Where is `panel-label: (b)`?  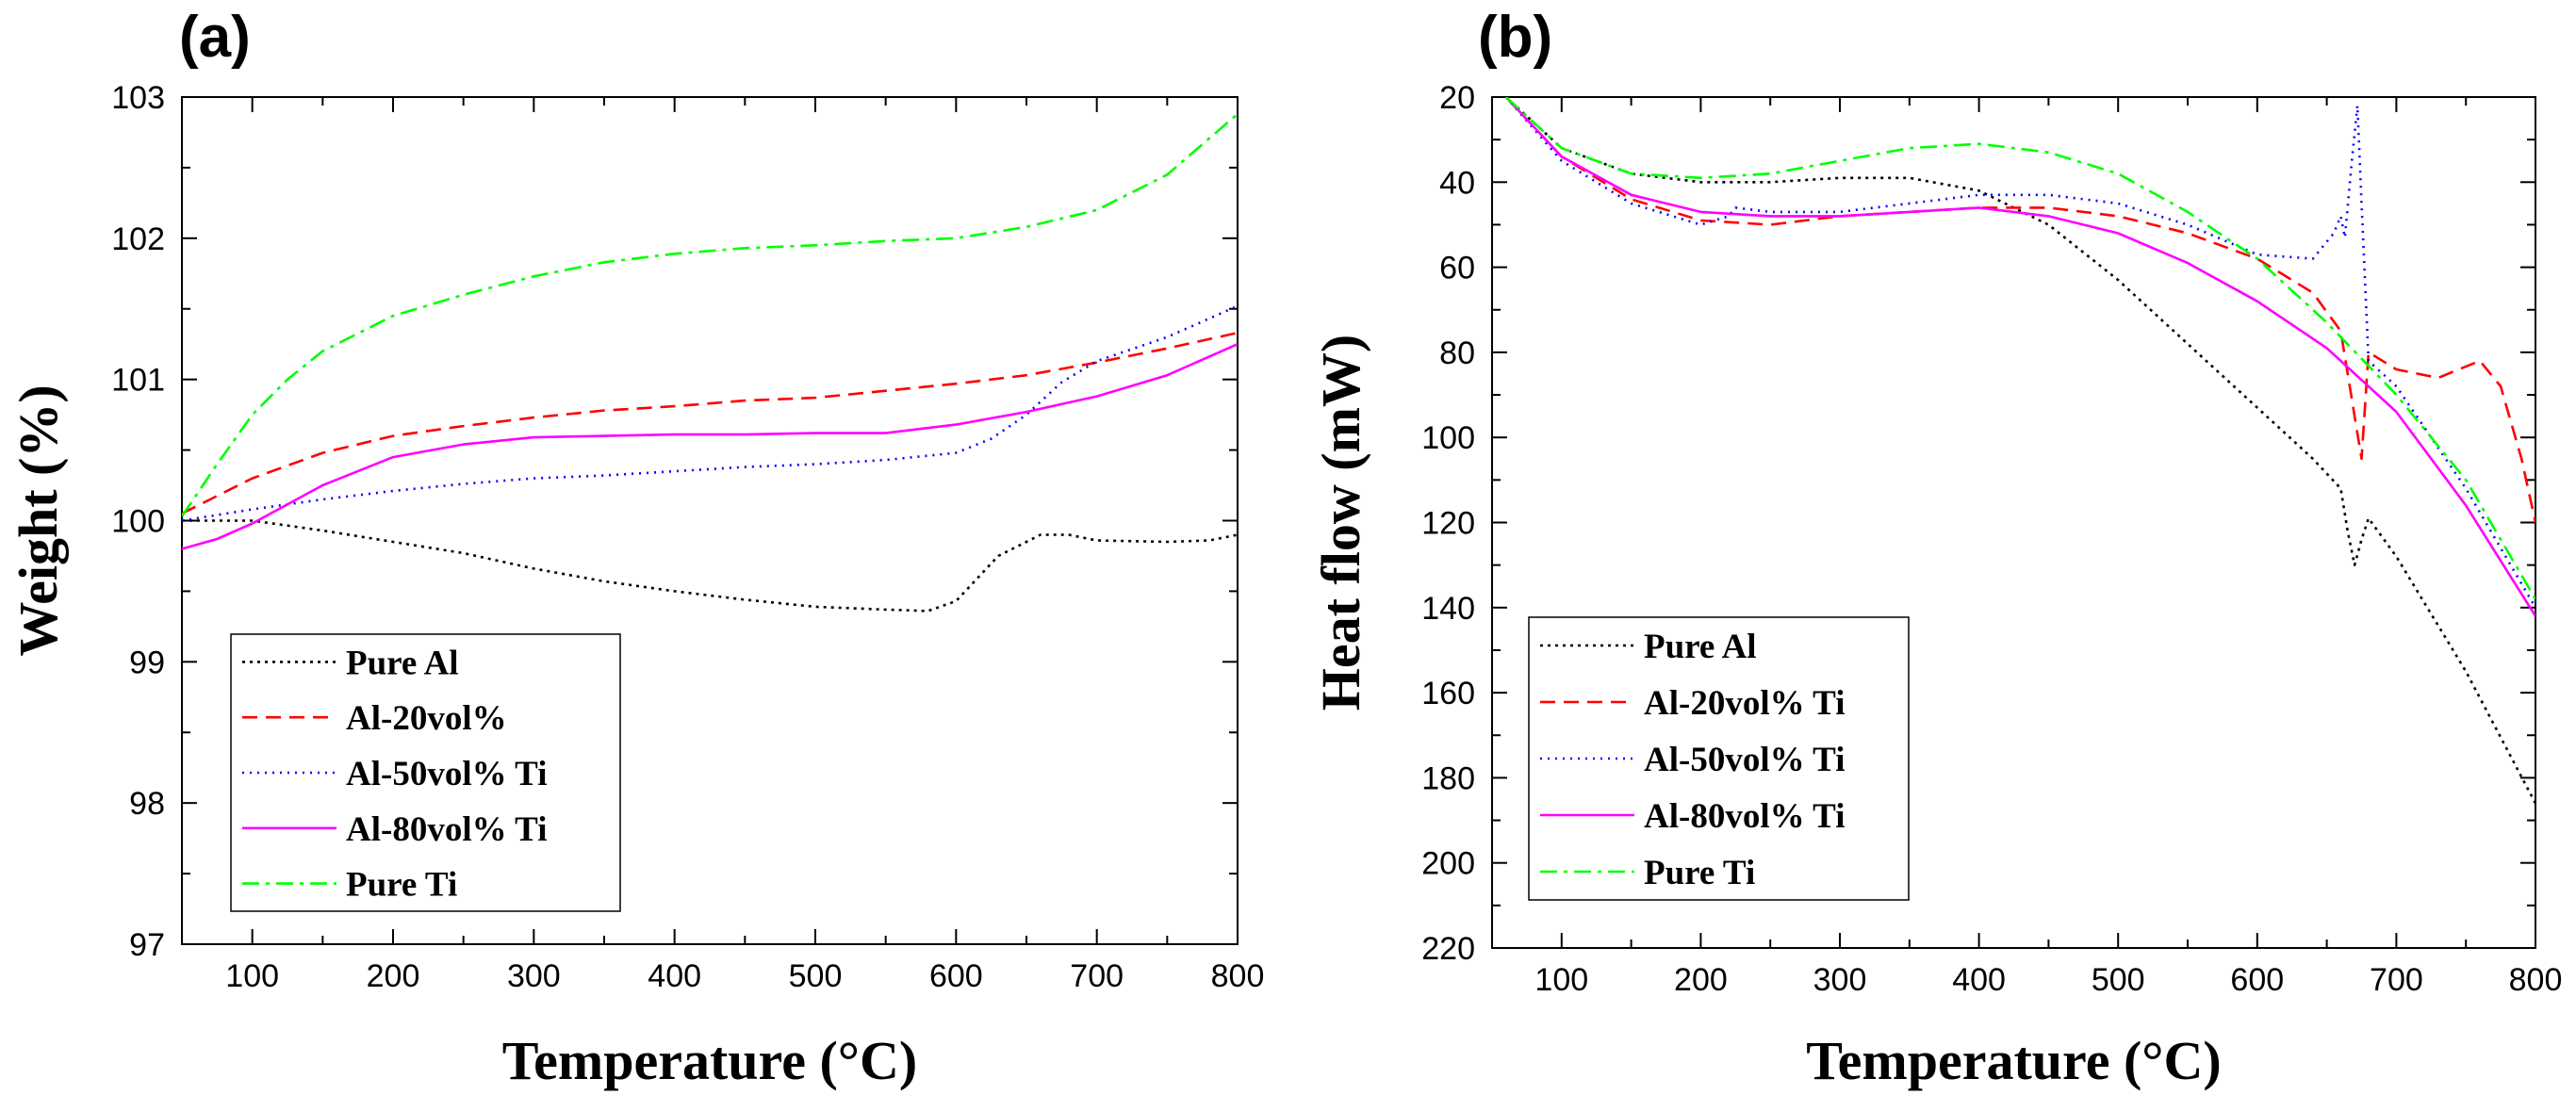
panel-label: (b) is located at coordinates (1515, 37).